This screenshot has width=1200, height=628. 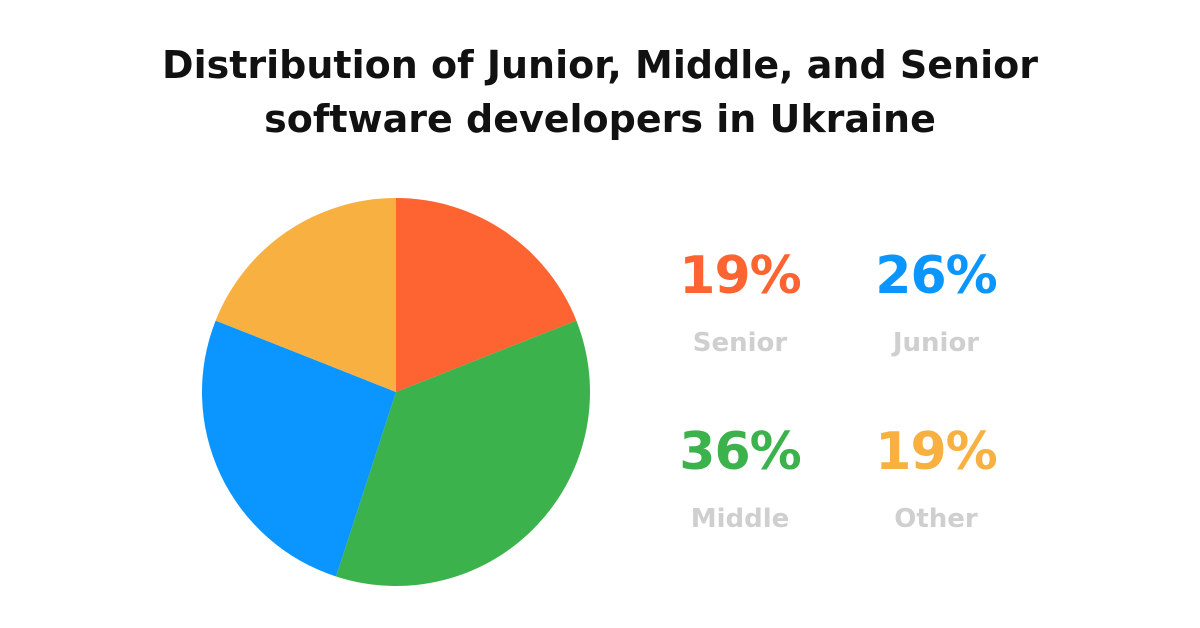 What do you see at coordinates (936, 519) in the screenshot?
I see `legend-label-other: Other` at bounding box center [936, 519].